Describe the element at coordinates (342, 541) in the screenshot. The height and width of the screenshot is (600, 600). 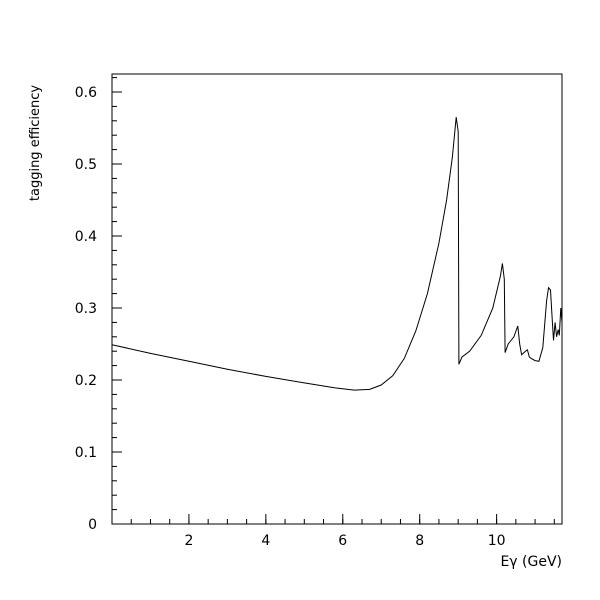
I see `x-tick-label: 6` at that location.